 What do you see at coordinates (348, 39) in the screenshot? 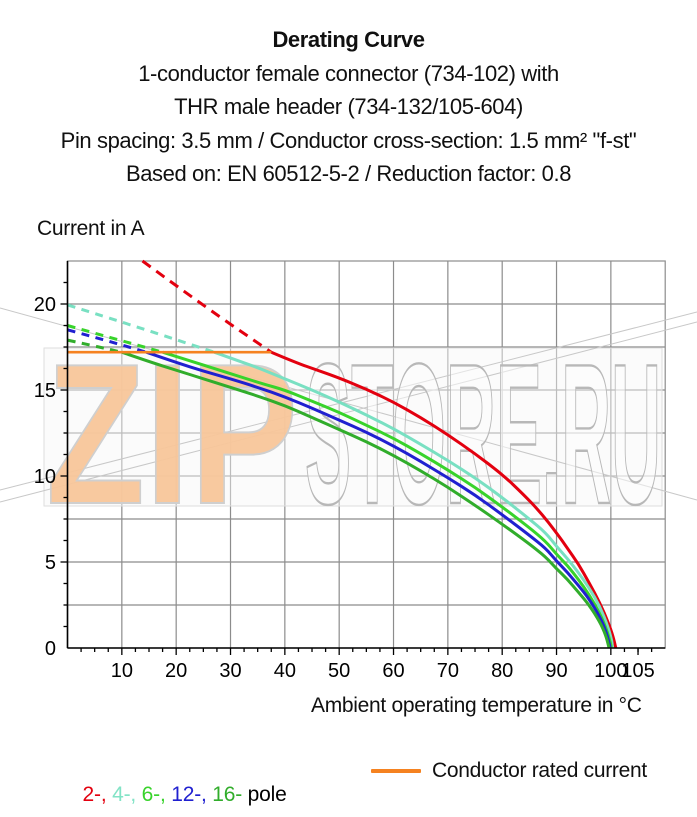
I see `chart-title: Derating Curve` at bounding box center [348, 39].